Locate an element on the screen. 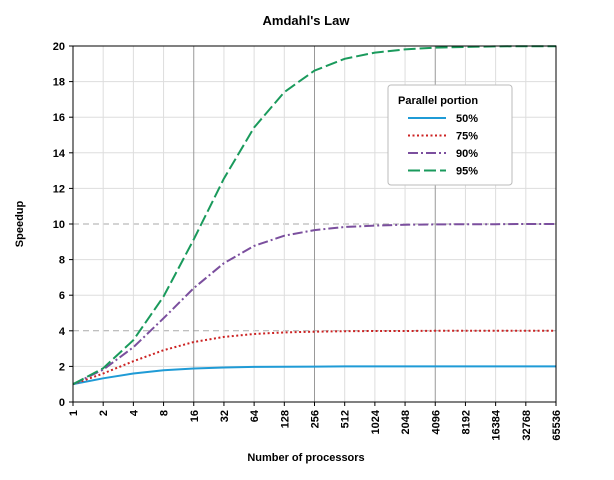 The width and height of the screenshot is (614, 480). x-tick-label: 256 is located at coordinates (316, 419).